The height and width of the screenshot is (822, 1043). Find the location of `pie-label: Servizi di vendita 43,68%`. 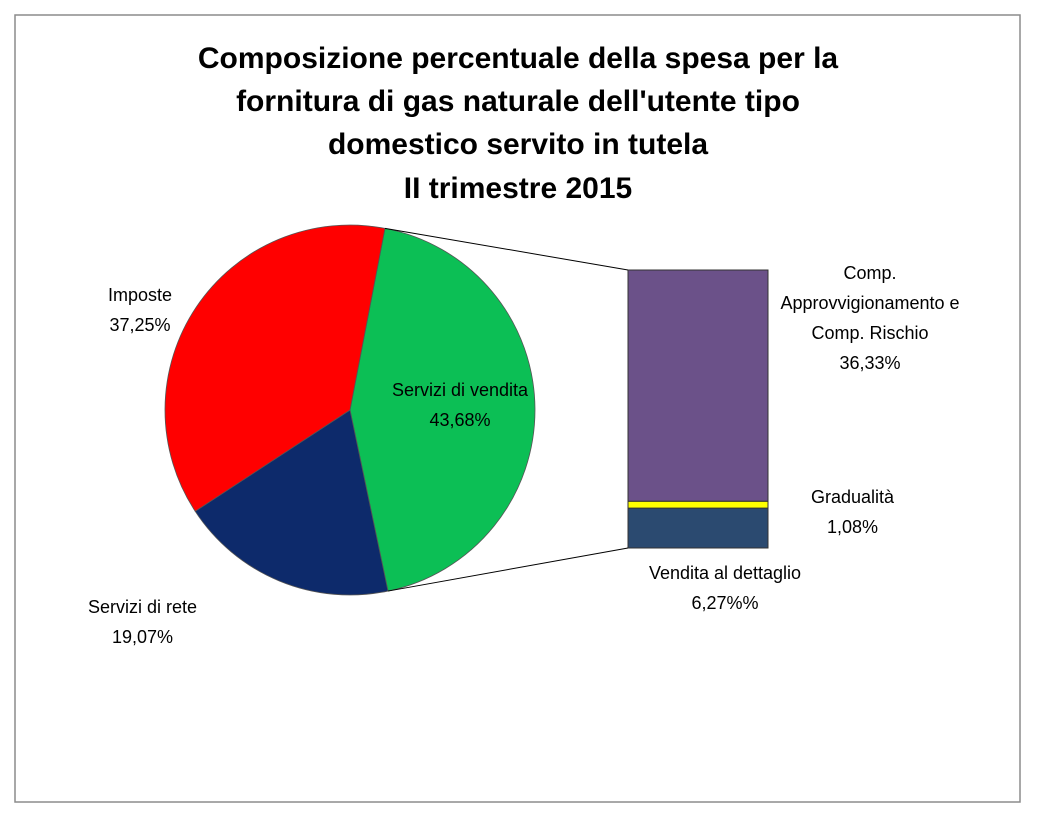

pie-label: Servizi di vendita 43,68% is located at coordinates (460, 405).